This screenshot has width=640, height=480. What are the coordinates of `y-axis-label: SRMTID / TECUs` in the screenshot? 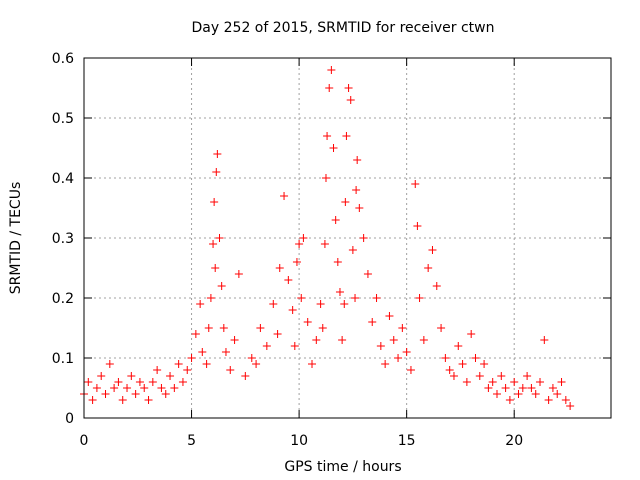 It's located at (16, 238).